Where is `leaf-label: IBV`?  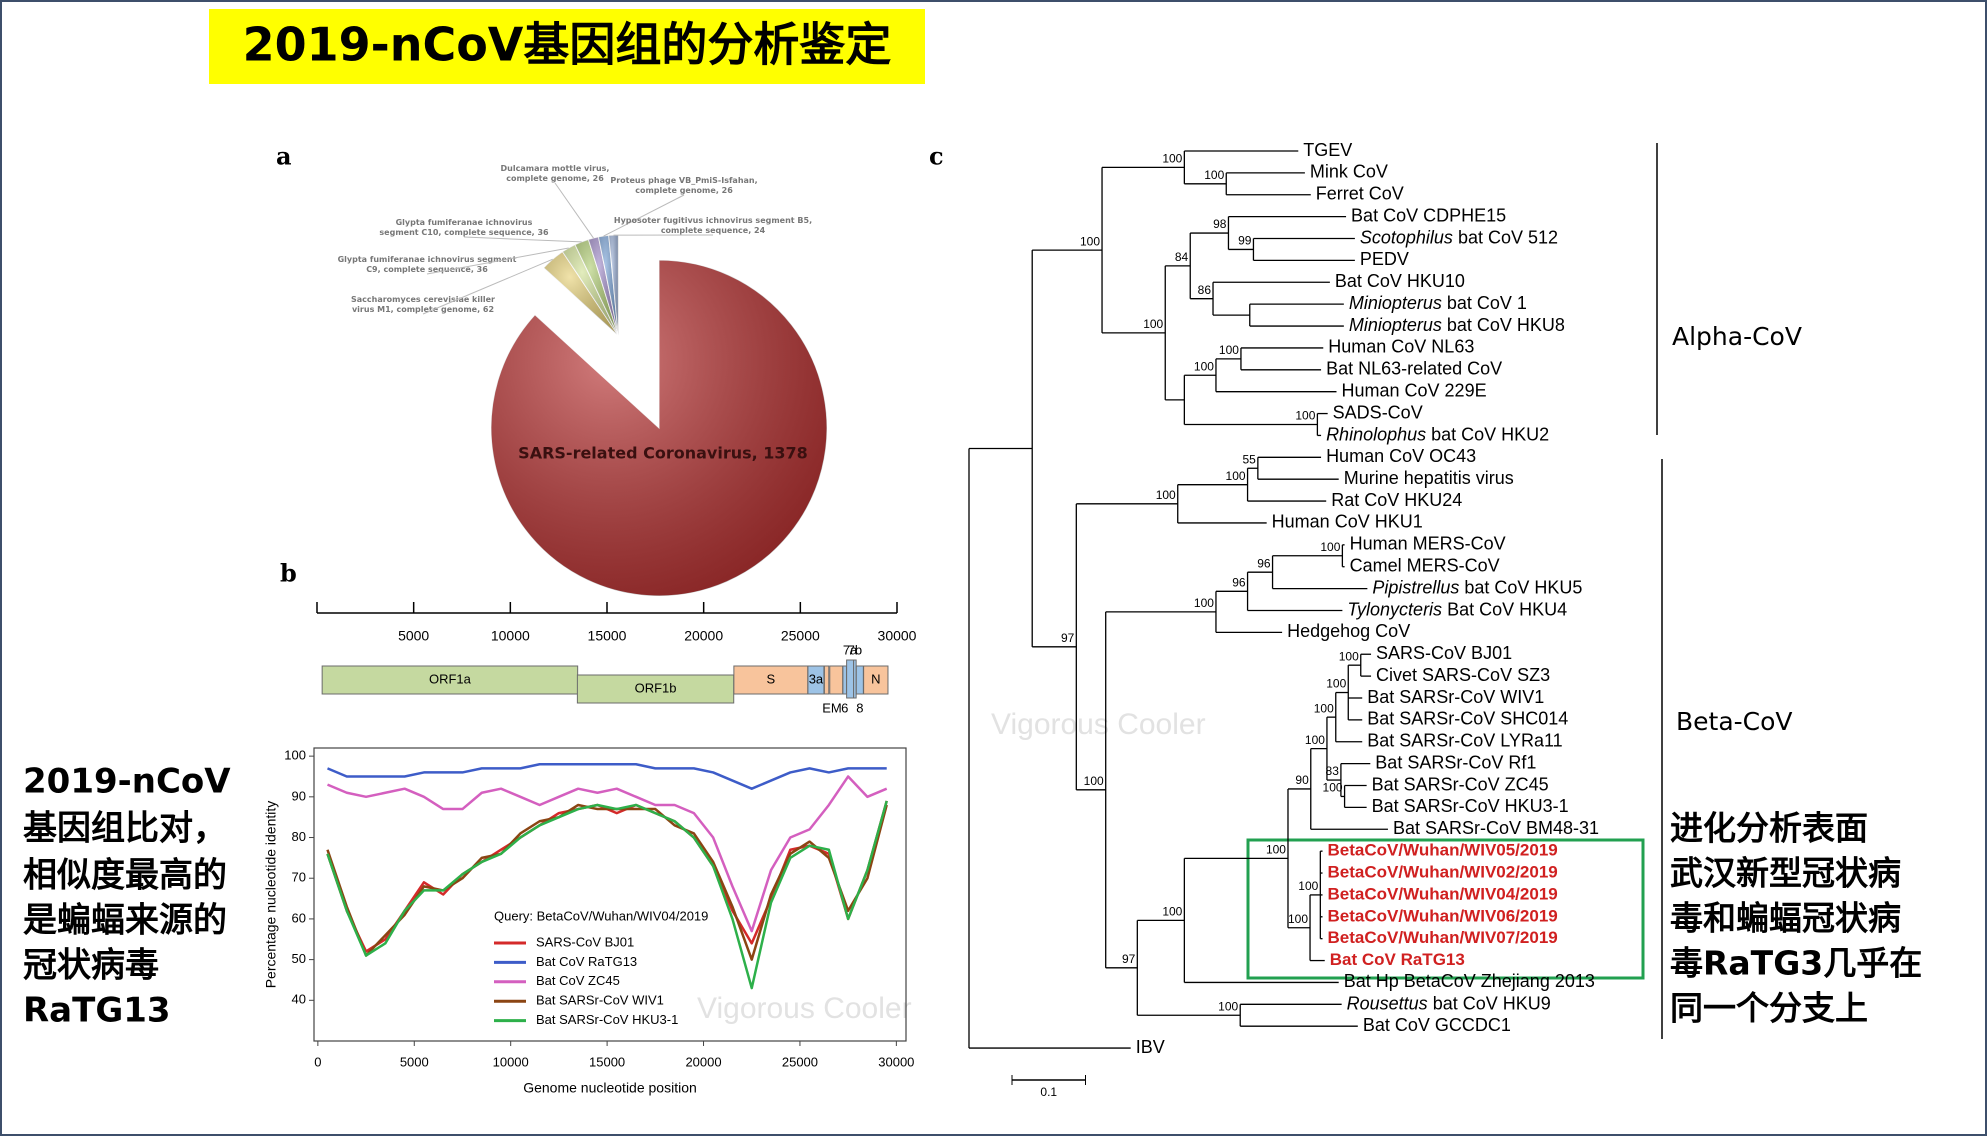
leaf-label: IBV is located at coordinates (1150, 1047).